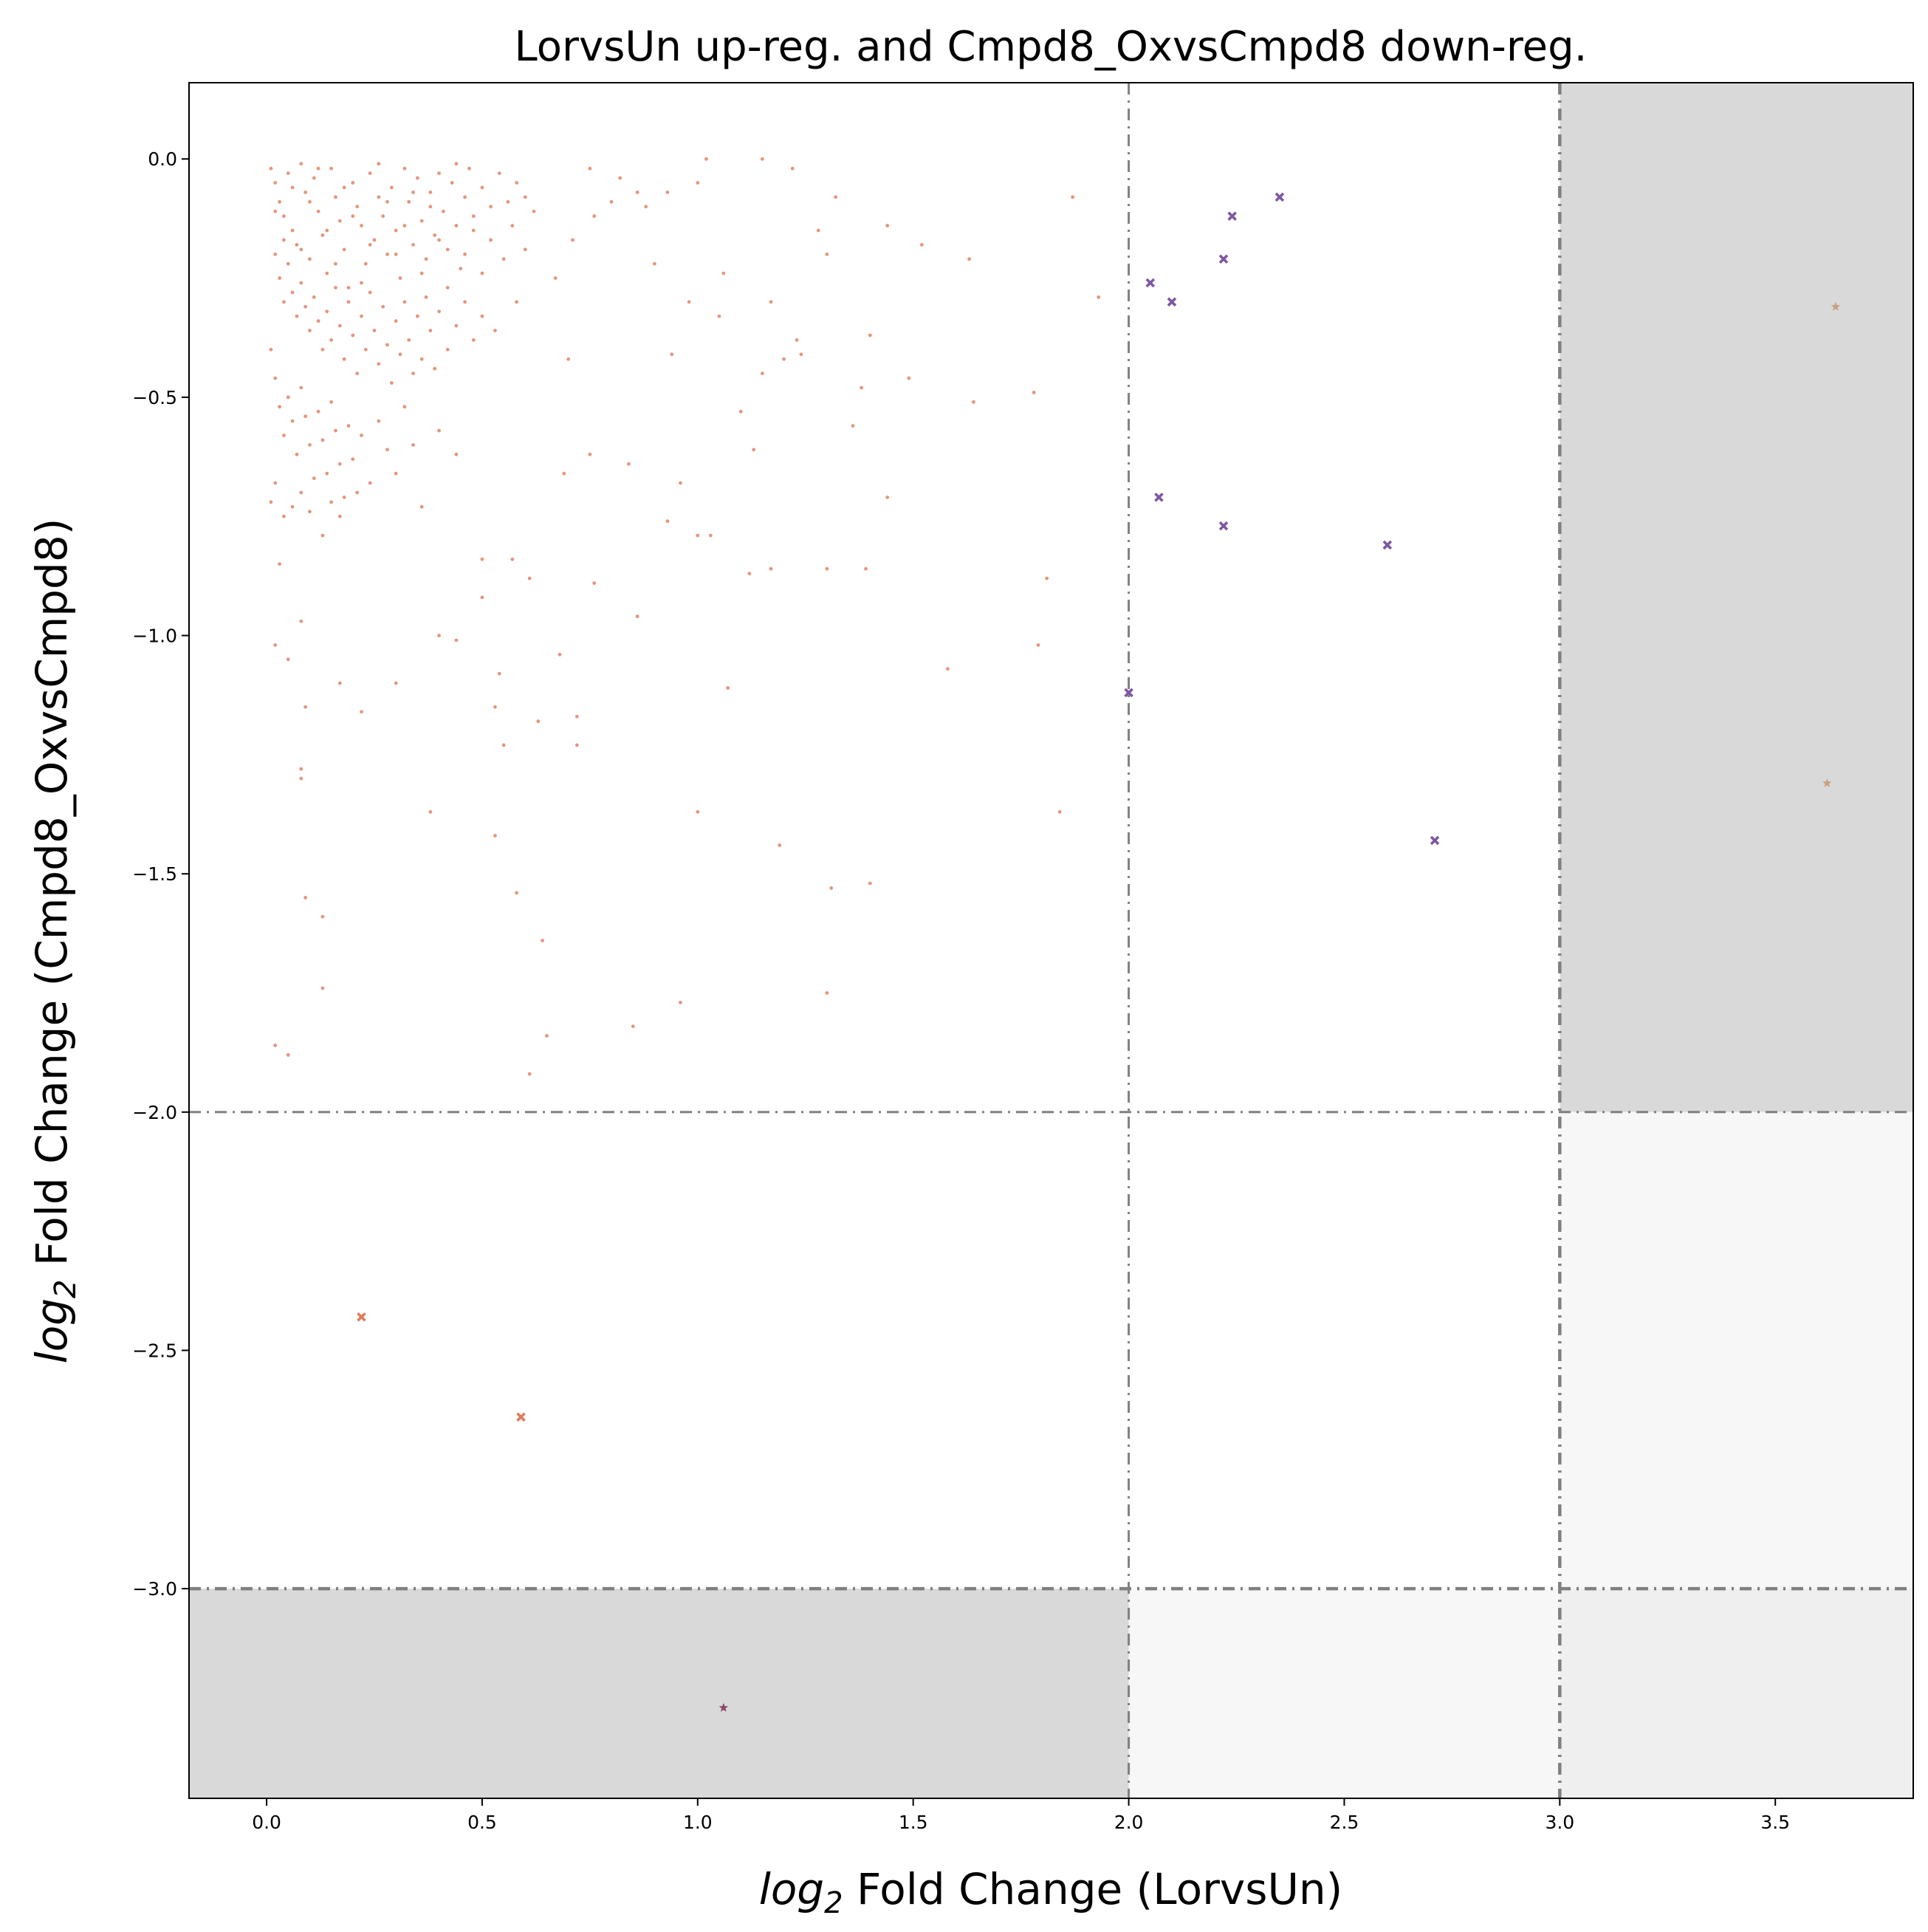 This screenshot has width=1928, height=1932. Describe the element at coordinates (267, 1822) in the screenshot. I see `x-tick-label-0: 0.0` at that location.